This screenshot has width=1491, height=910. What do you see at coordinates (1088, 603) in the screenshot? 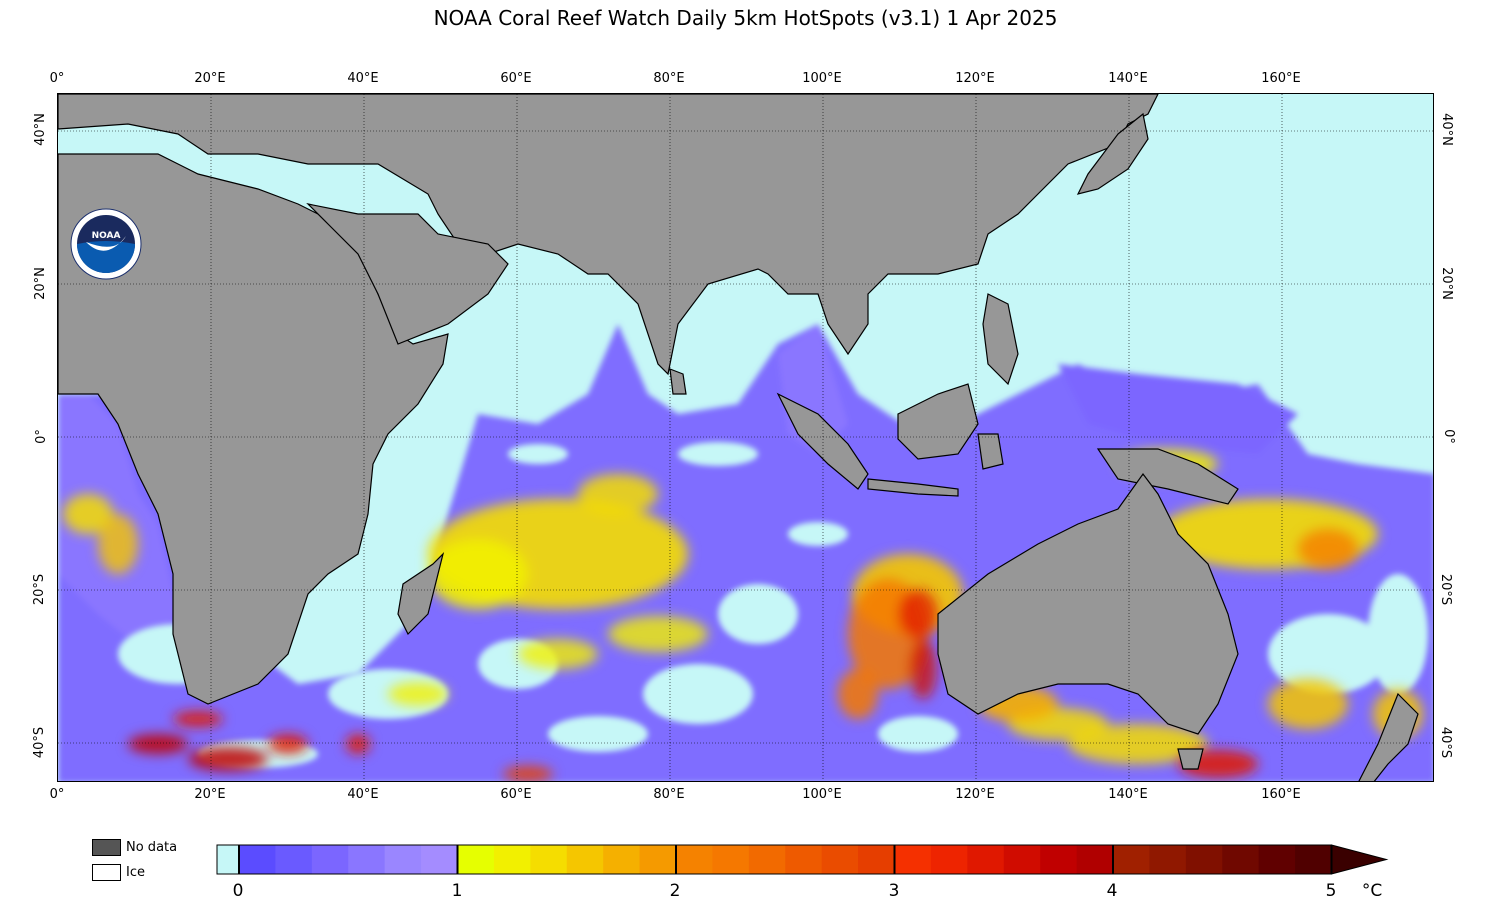
I see `australia-landmass` at bounding box center [1088, 603].